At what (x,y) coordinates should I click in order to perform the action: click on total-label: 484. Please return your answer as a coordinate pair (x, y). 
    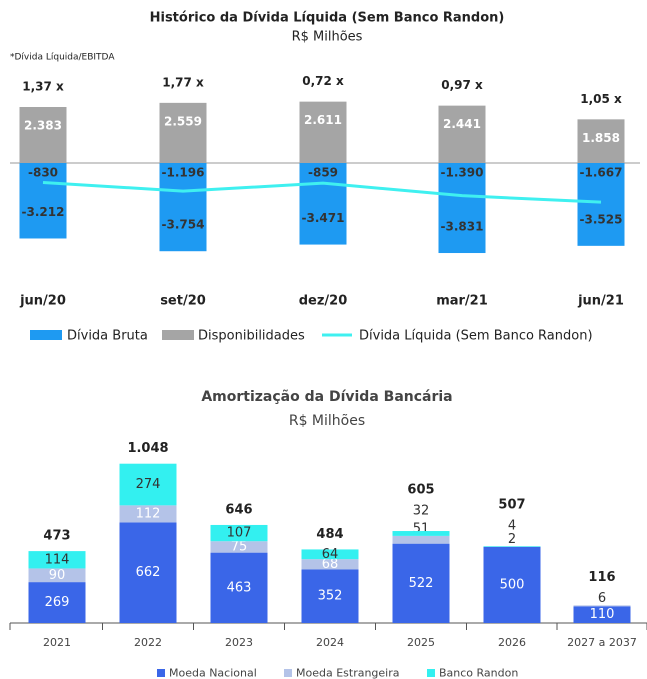
    Looking at the image, I should click on (329, 534).